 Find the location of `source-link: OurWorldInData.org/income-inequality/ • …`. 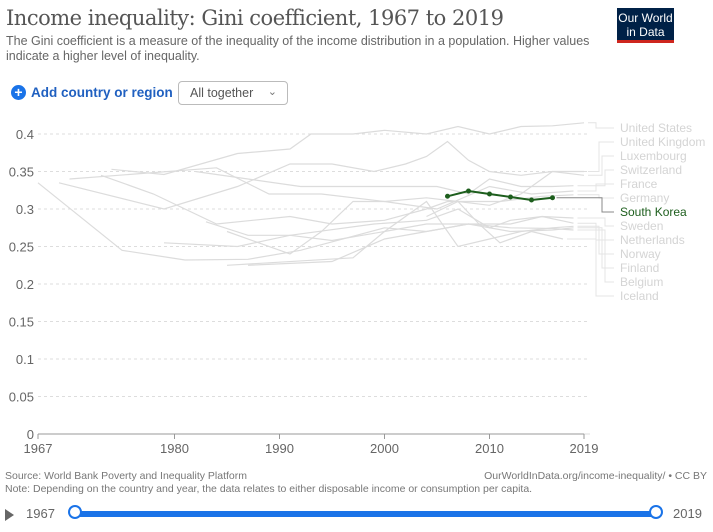

source-link: OurWorldInData.org/income-inequality/ • … is located at coordinates (595, 476).